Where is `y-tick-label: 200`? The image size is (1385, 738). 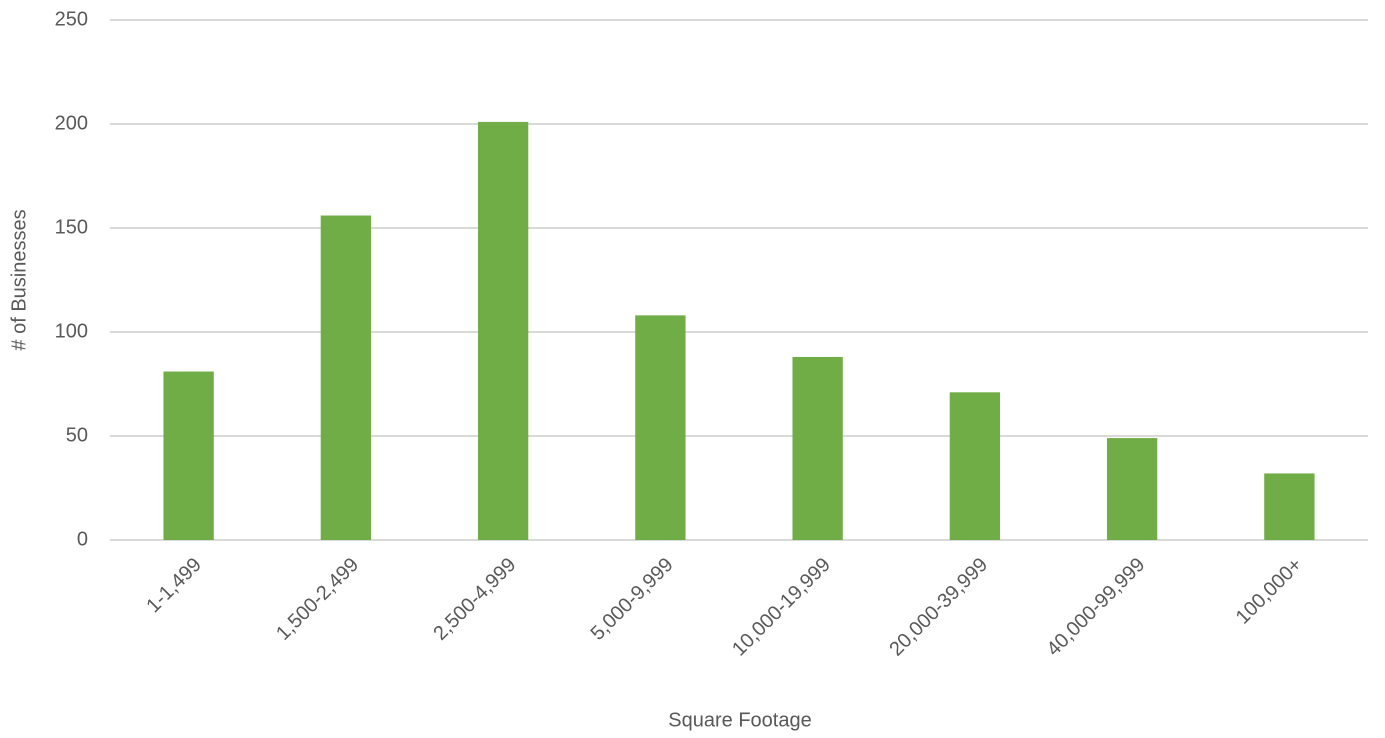 y-tick-label: 200 is located at coordinates (71, 123).